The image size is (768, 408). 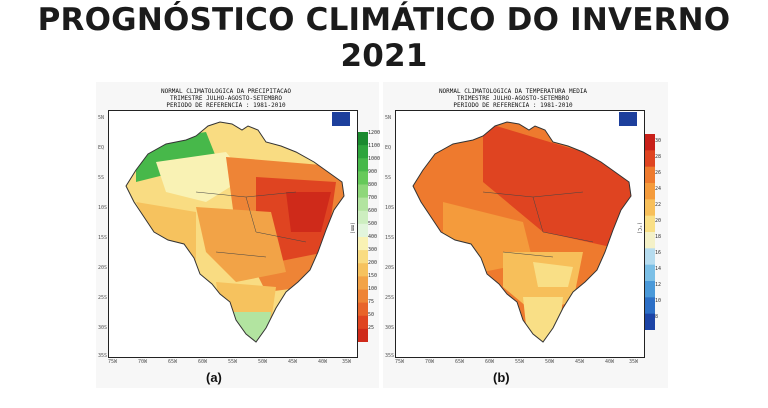 I want to click on colorbar-label: 8, so click(x=657, y=317).